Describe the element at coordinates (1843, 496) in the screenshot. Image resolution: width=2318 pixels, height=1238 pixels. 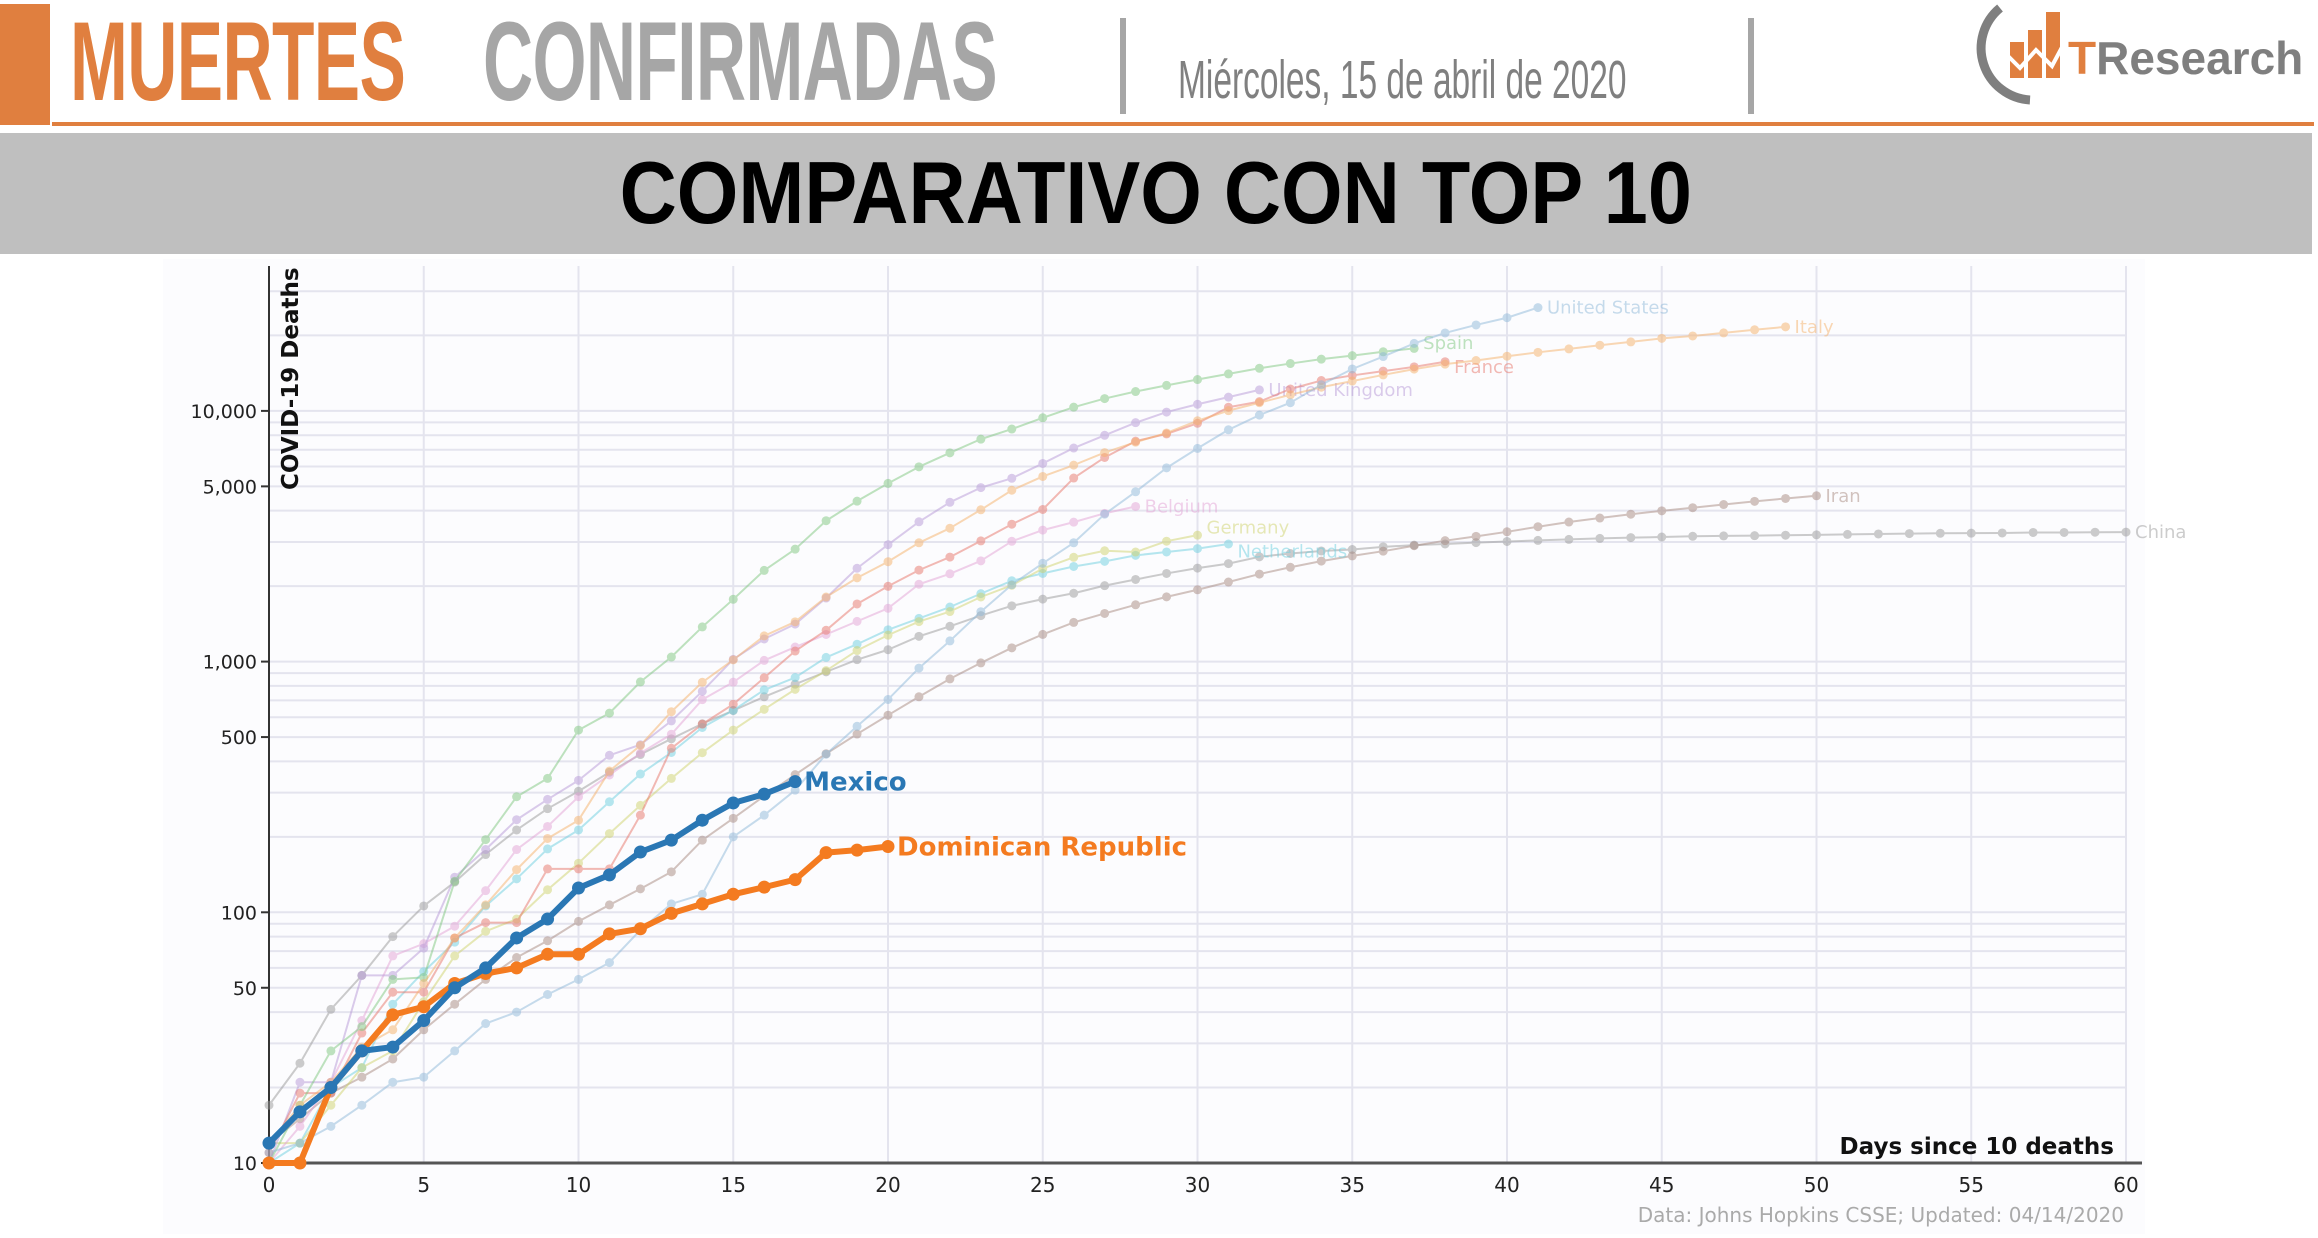
I see `series-label: Iran` at that location.